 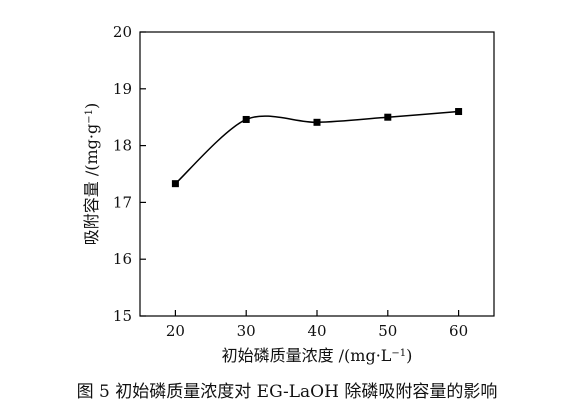 What do you see at coordinates (122, 202) in the screenshot?
I see `y-tick-label: 17` at bounding box center [122, 202].